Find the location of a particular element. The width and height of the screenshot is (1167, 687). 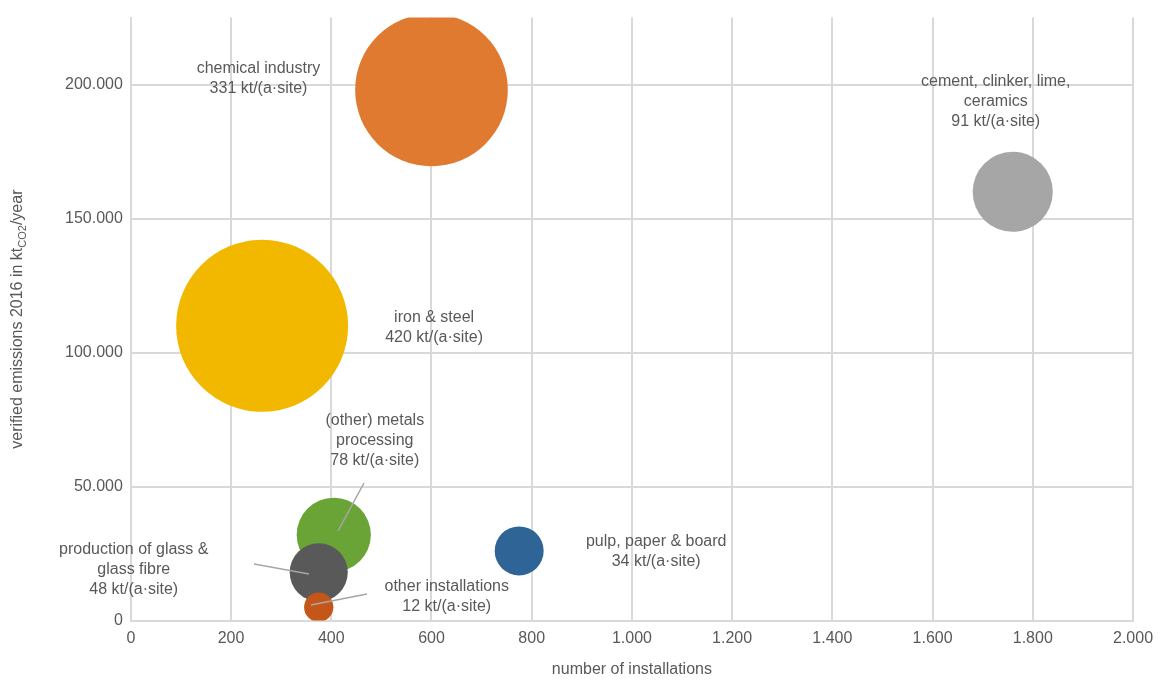

x-tick-label: 400 is located at coordinates (331, 637).